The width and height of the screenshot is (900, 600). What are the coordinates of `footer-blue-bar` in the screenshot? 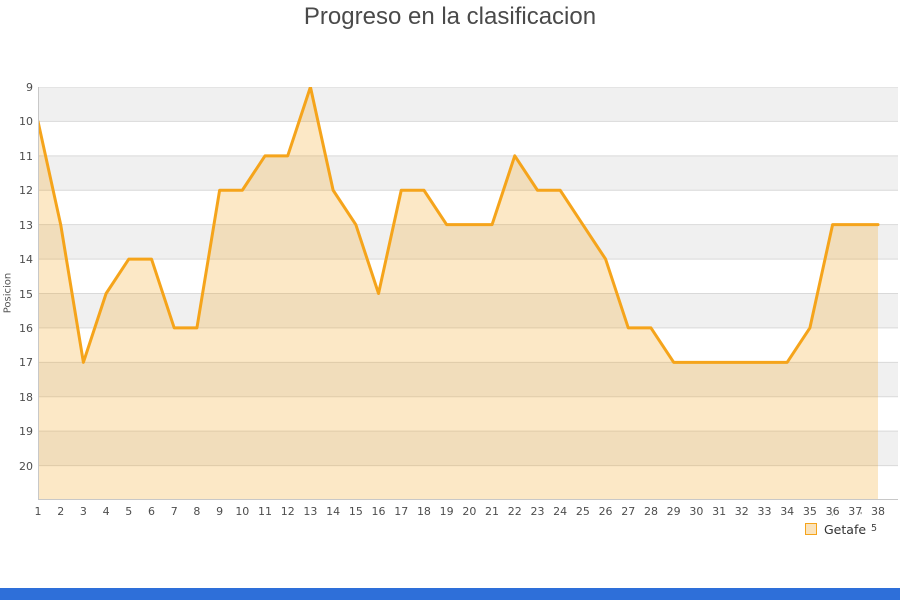 It's located at (450, 594).